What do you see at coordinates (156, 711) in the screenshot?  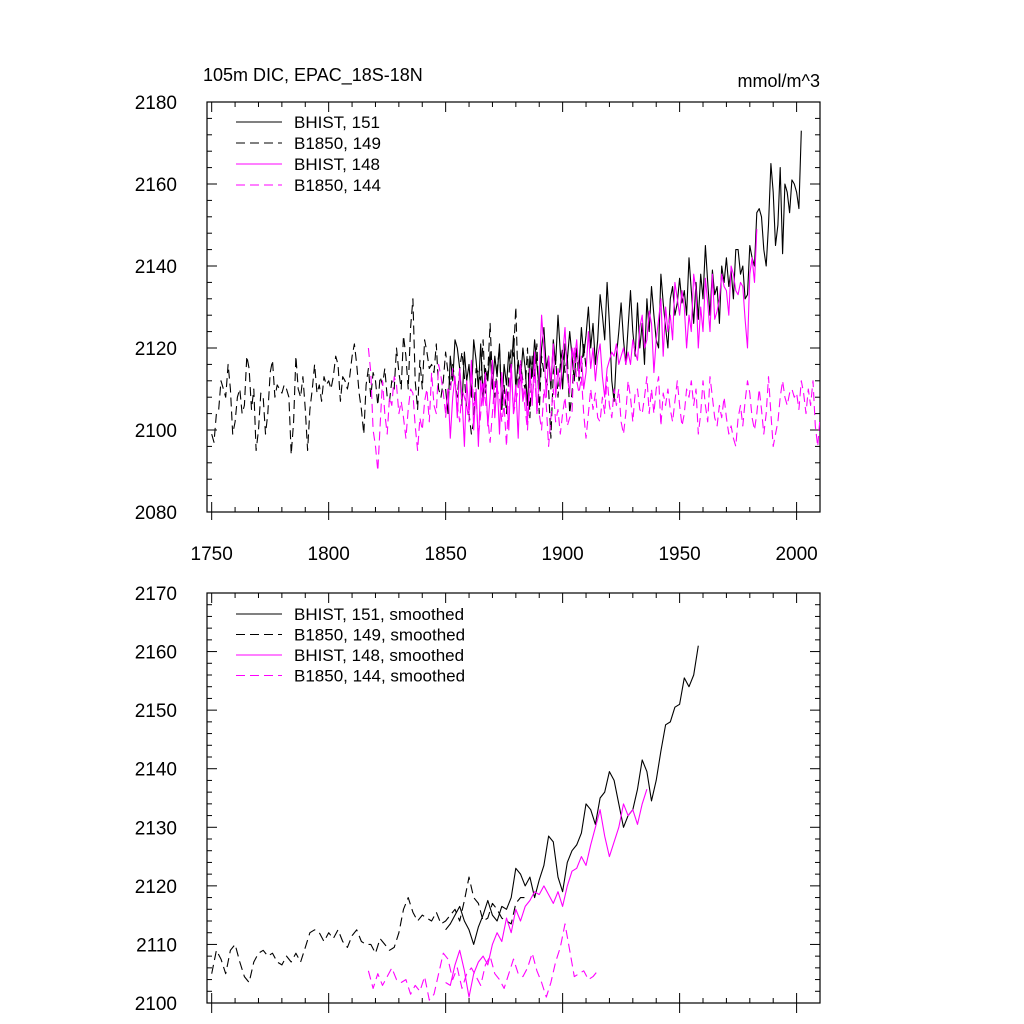 I see `y-tick-label: 2150` at bounding box center [156, 711].